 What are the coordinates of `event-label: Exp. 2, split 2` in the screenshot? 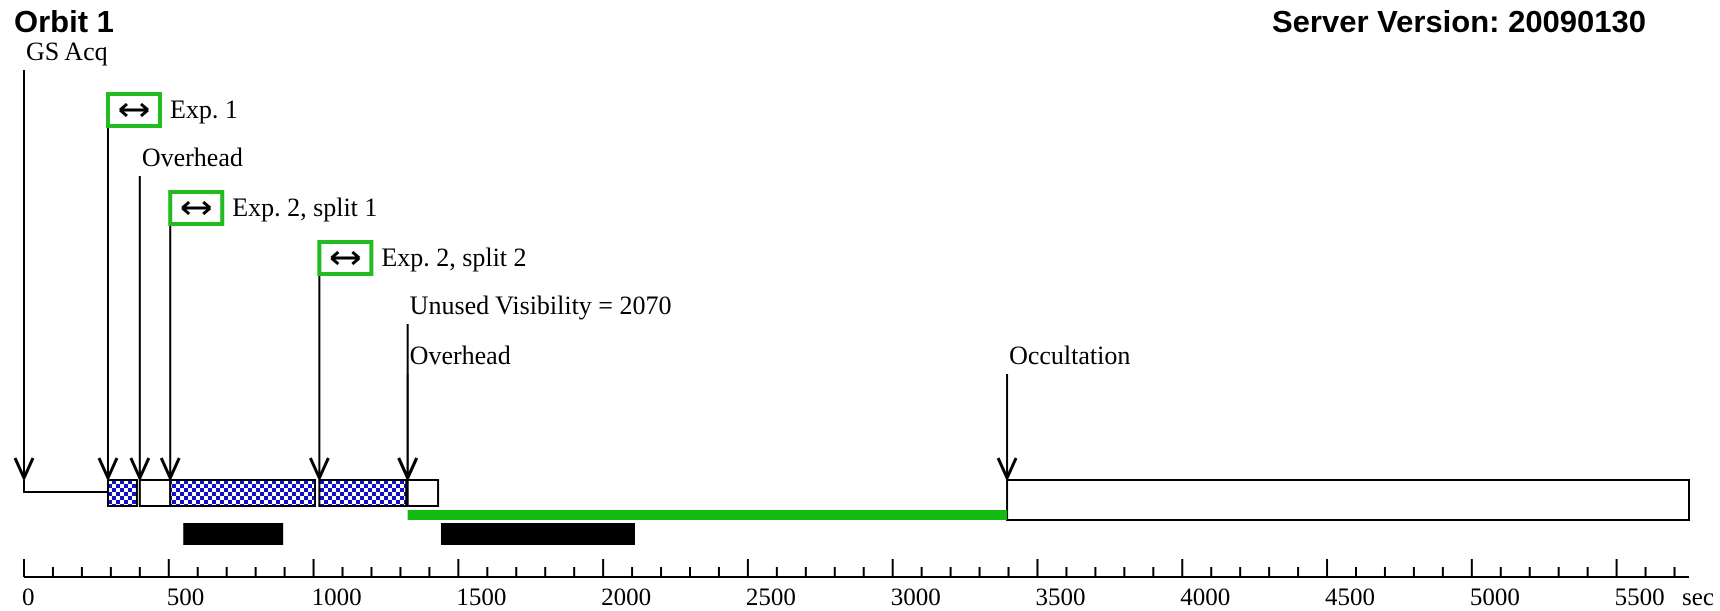 It's located at (453, 257).